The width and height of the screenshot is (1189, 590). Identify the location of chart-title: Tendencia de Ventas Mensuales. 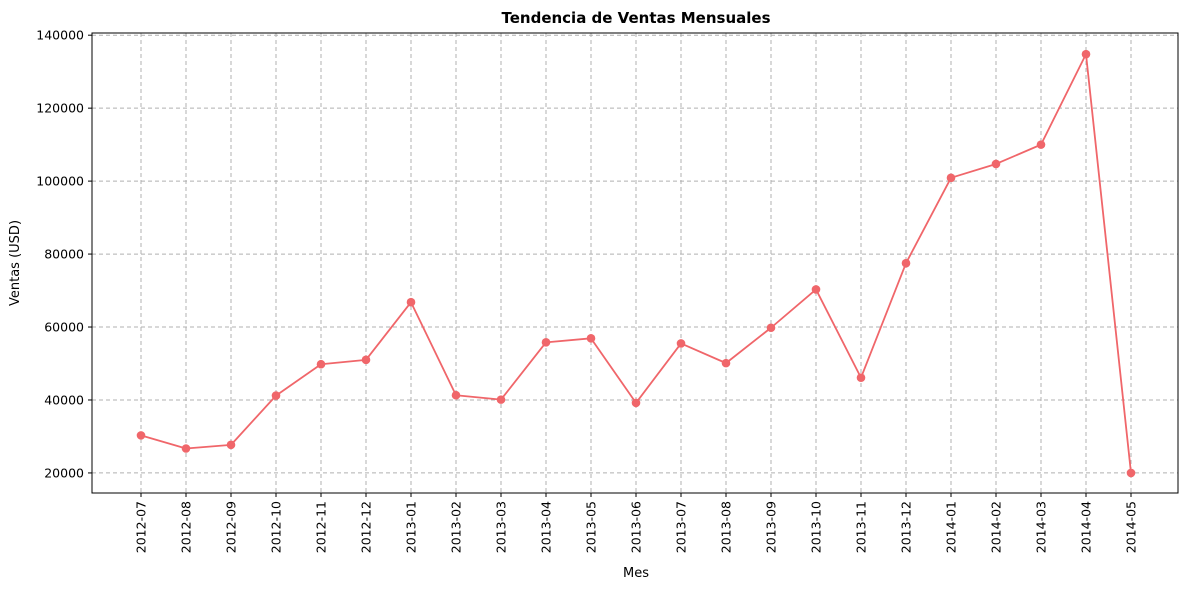
(635, 18).